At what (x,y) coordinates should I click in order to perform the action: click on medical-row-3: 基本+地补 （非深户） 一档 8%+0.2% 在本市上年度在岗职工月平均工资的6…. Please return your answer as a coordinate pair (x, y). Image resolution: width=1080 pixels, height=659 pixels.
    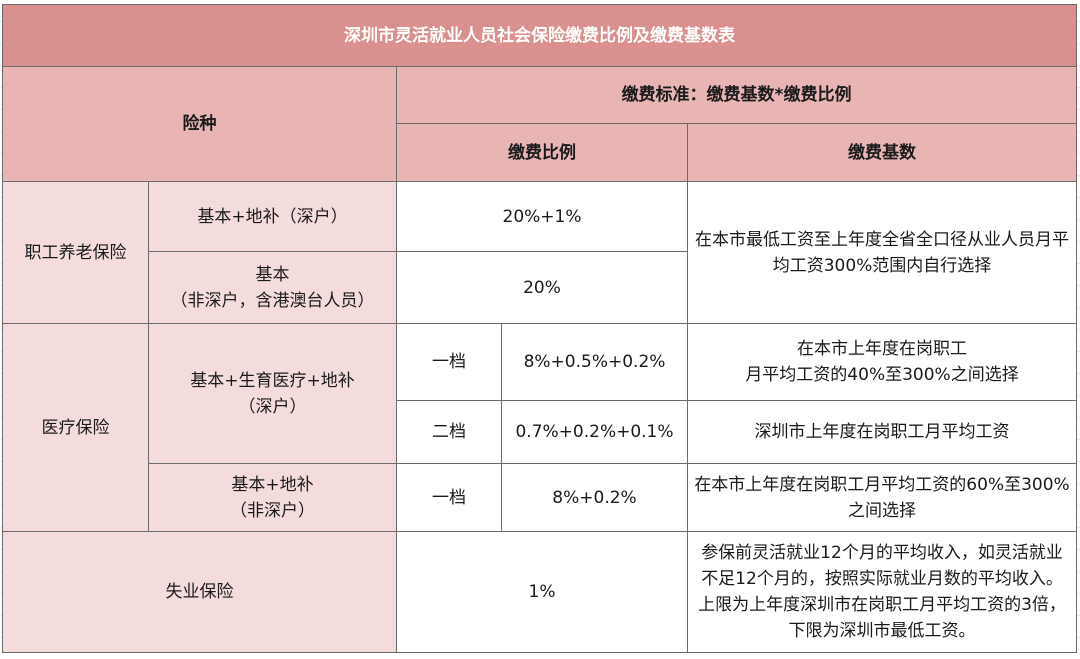
    Looking at the image, I should click on (540, 497).